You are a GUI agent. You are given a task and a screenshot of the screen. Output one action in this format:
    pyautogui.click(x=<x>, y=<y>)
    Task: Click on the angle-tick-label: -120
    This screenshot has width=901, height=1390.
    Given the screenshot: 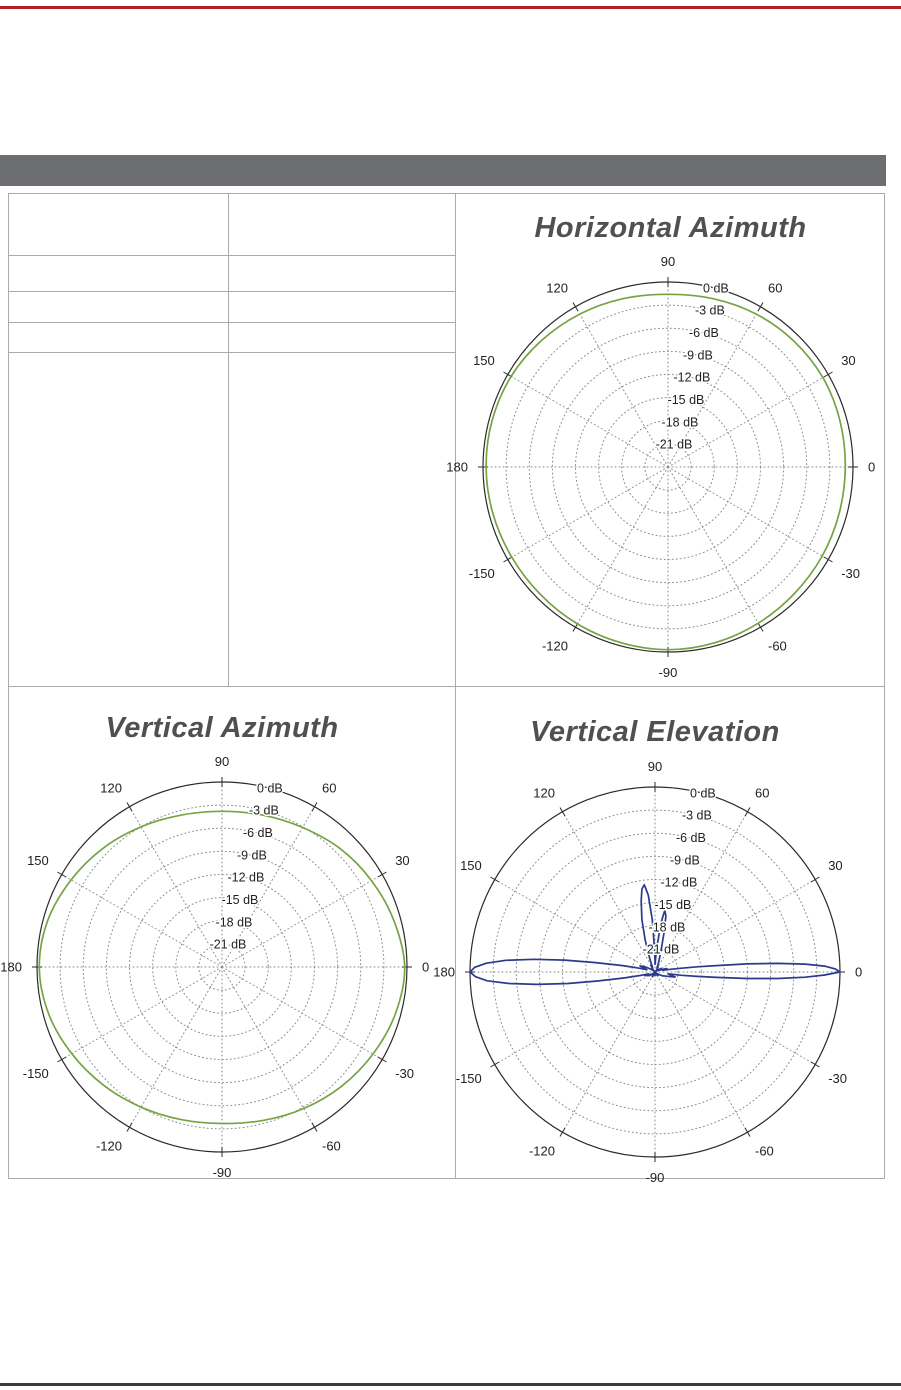 What is the action you would take?
    pyautogui.click(x=555, y=645)
    